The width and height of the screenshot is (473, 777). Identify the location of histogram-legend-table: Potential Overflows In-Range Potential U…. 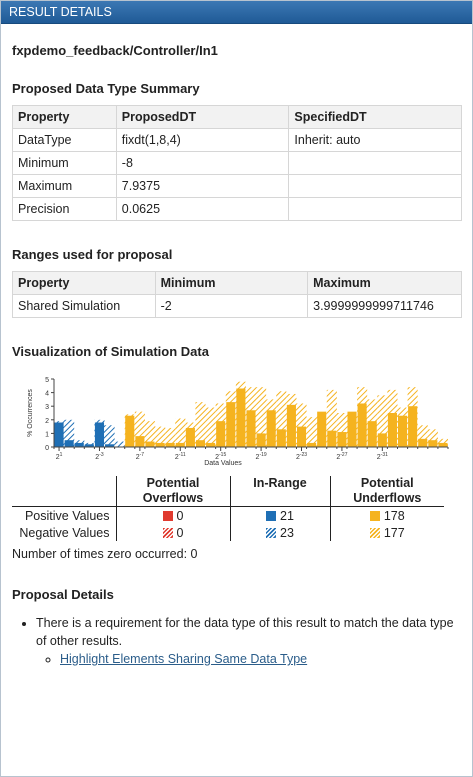
(228, 508).